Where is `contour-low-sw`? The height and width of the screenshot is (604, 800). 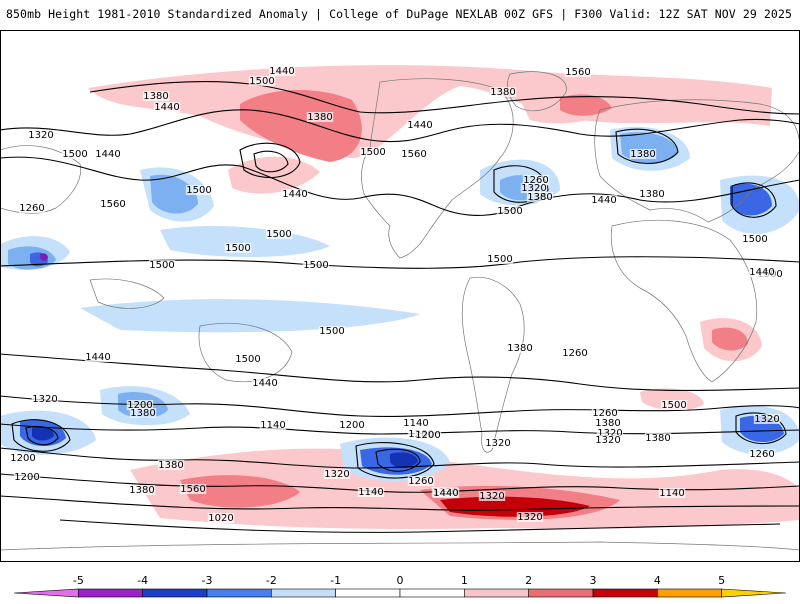
contour-low-sw is located at coordinates (41, 435).